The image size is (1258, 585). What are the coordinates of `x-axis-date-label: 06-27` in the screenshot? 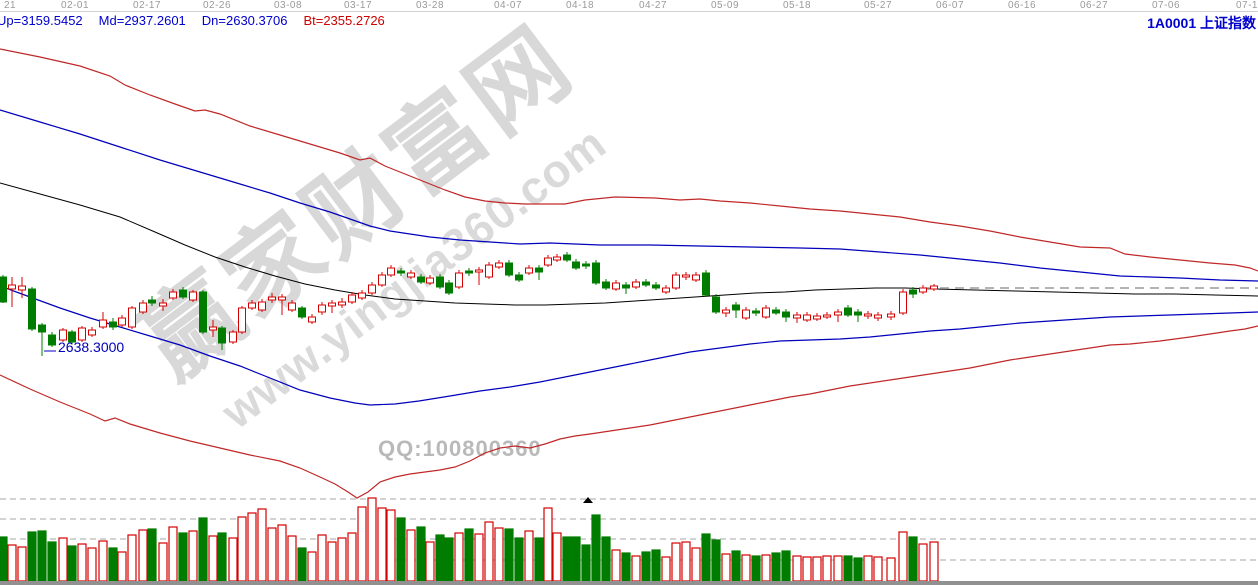 It's located at (1094, 5).